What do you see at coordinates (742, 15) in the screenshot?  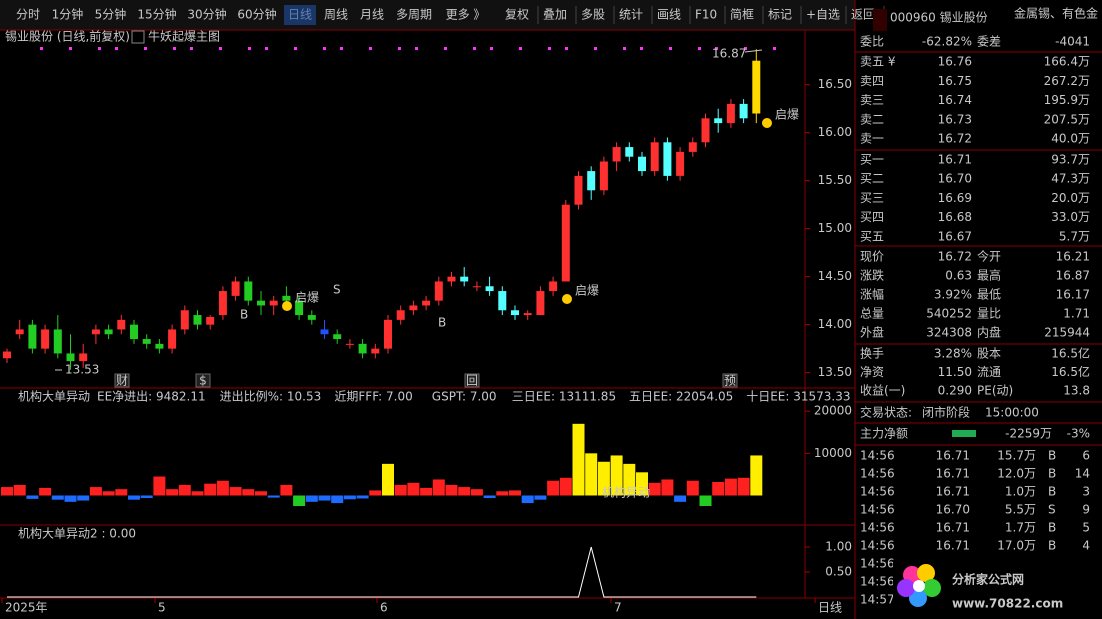 I see `tool-button: 简框` at bounding box center [742, 15].